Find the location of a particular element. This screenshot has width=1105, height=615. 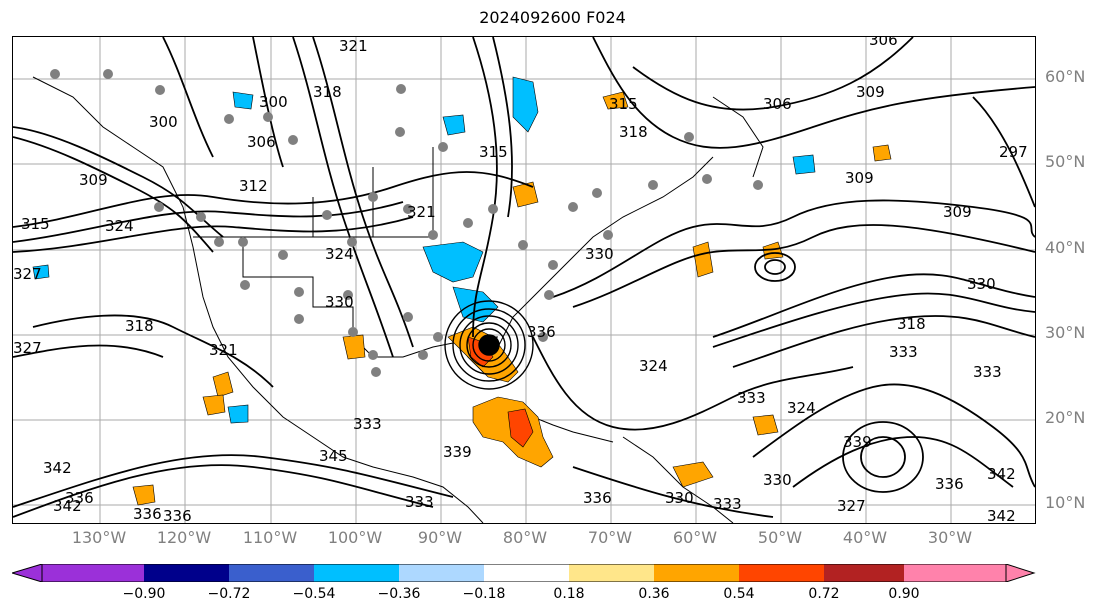

lon-label-60w: 60°W is located at coordinates (695, 537).